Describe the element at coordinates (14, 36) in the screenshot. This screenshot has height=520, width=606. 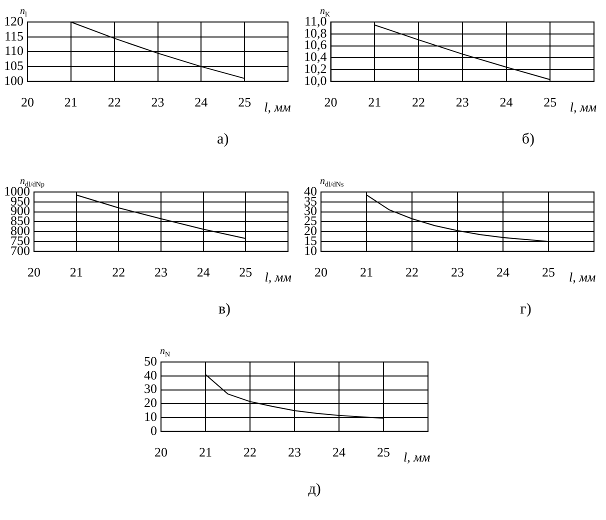
I see `y-tick-label: 115` at that location.